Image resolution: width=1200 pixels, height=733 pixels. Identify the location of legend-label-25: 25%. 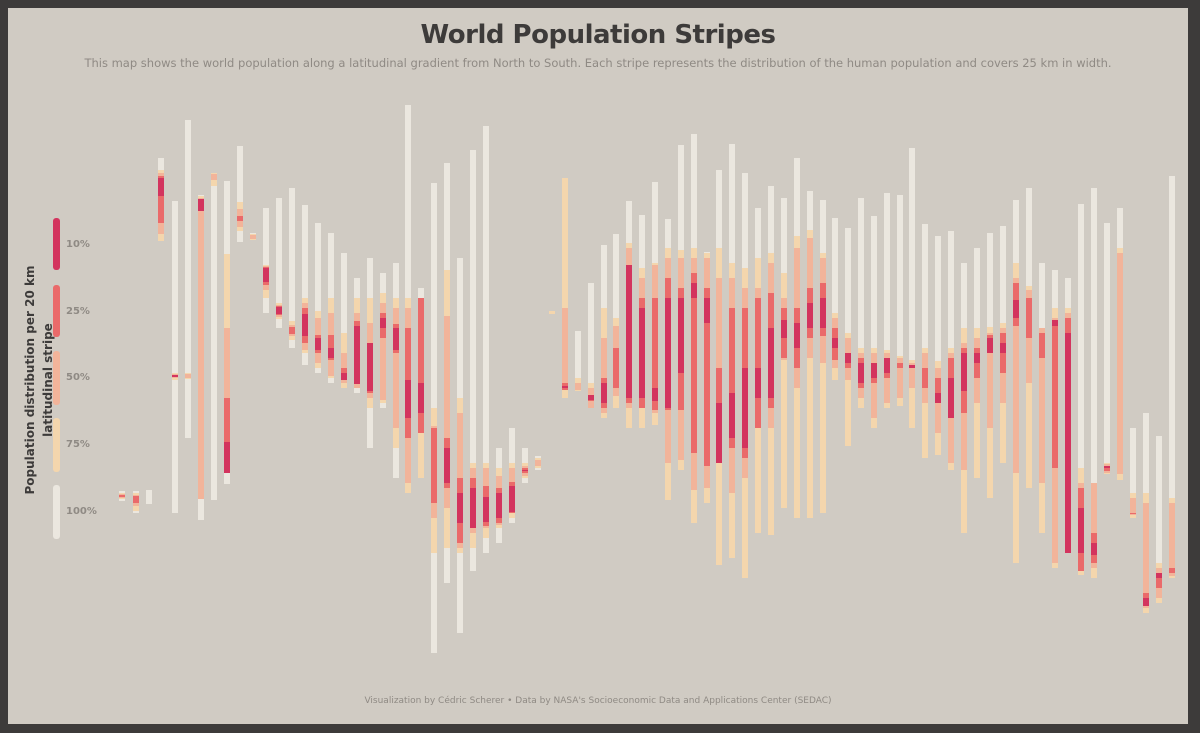
(78, 311).